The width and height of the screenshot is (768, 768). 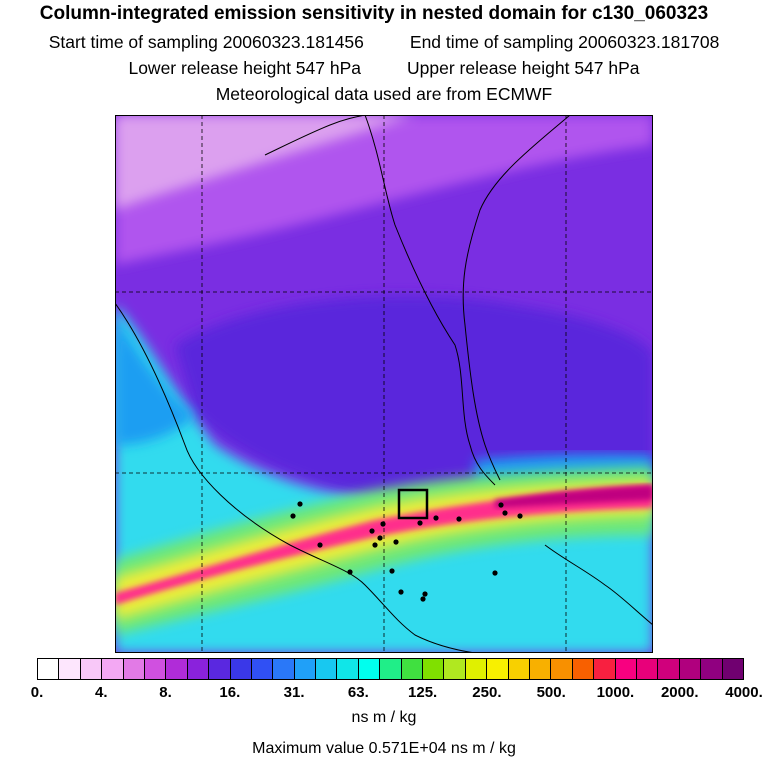 I want to click on colorbar-tick-label: 4., so click(x=101, y=692).